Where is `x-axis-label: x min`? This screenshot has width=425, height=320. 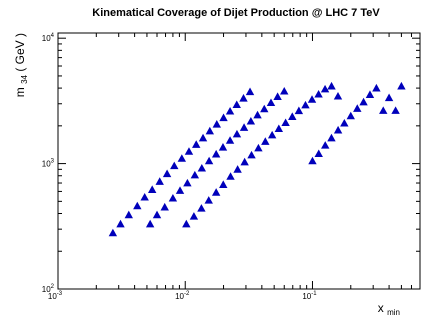
x-axis-label: x min is located at coordinates (389, 309).